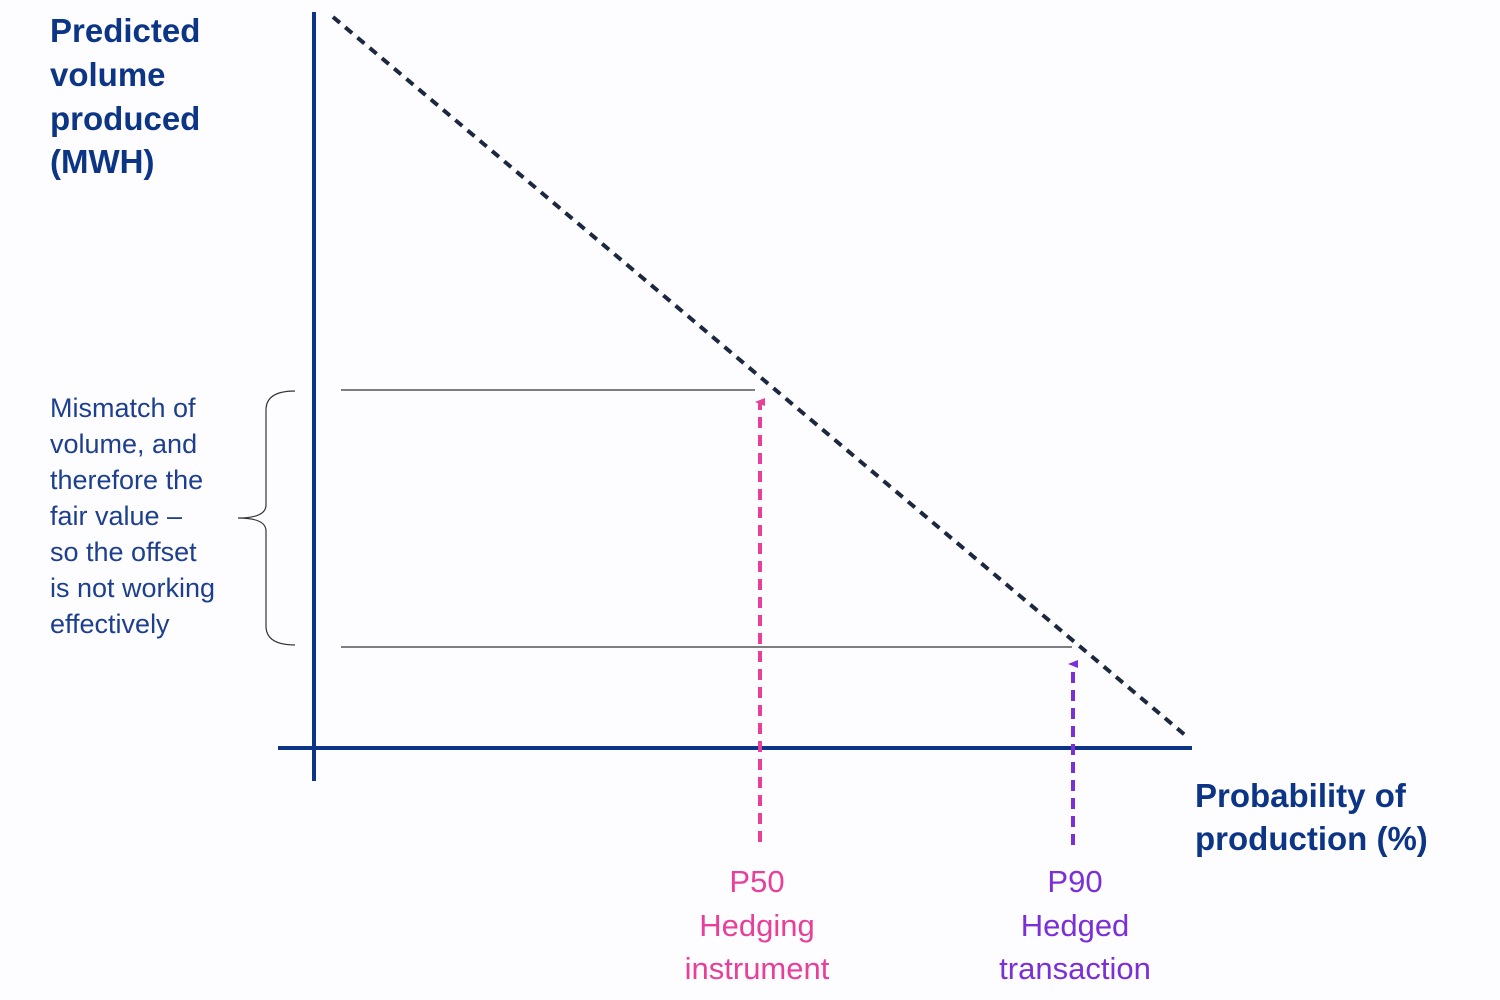 This screenshot has width=1500, height=1000. I want to click on y-axis-label: Predicted, so click(125, 30).